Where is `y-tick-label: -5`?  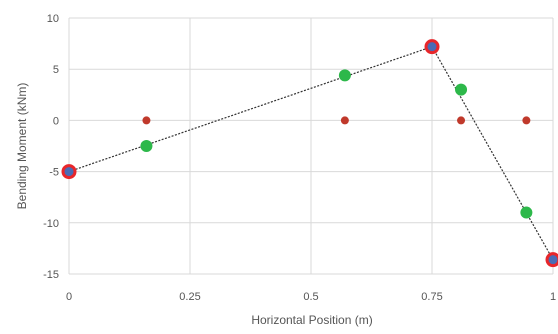 y-tick-label: -5 is located at coordinates (54, 173).